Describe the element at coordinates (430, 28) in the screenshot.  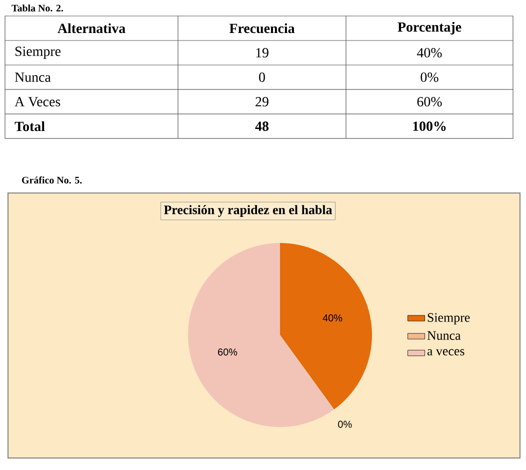
I see `text: Porcentaje` at that location.